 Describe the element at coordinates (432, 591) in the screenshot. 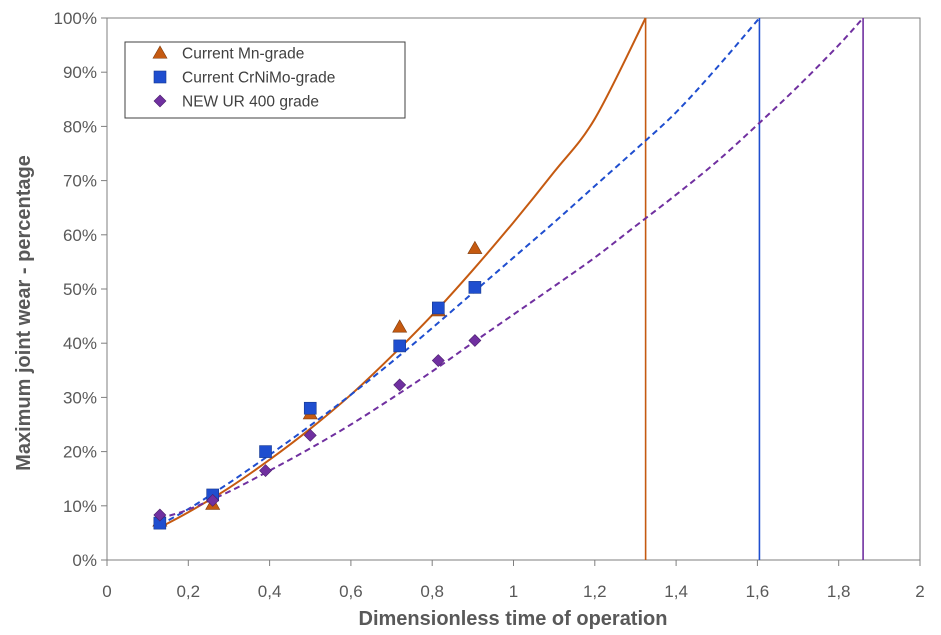

I see `x-tick-label: 0,8` at that location.